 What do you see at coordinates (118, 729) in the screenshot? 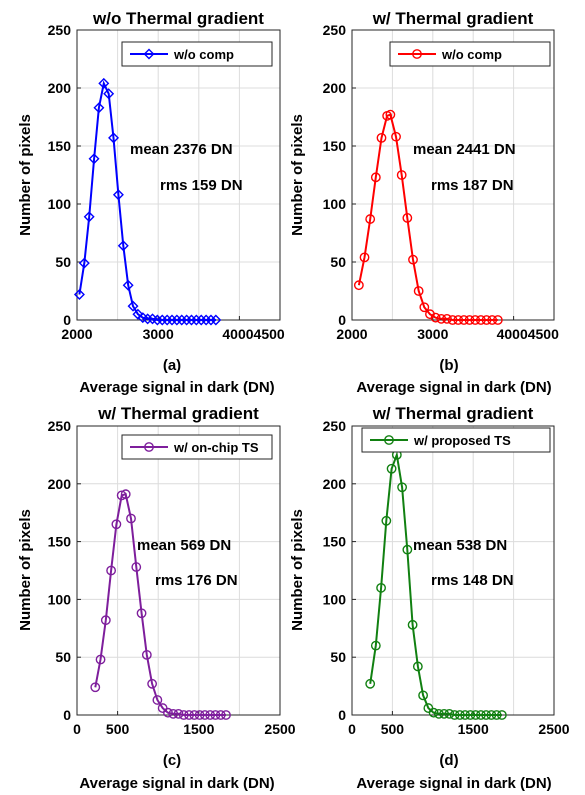
I see `x-tick-label: 500` at bounding box center [118, 729].